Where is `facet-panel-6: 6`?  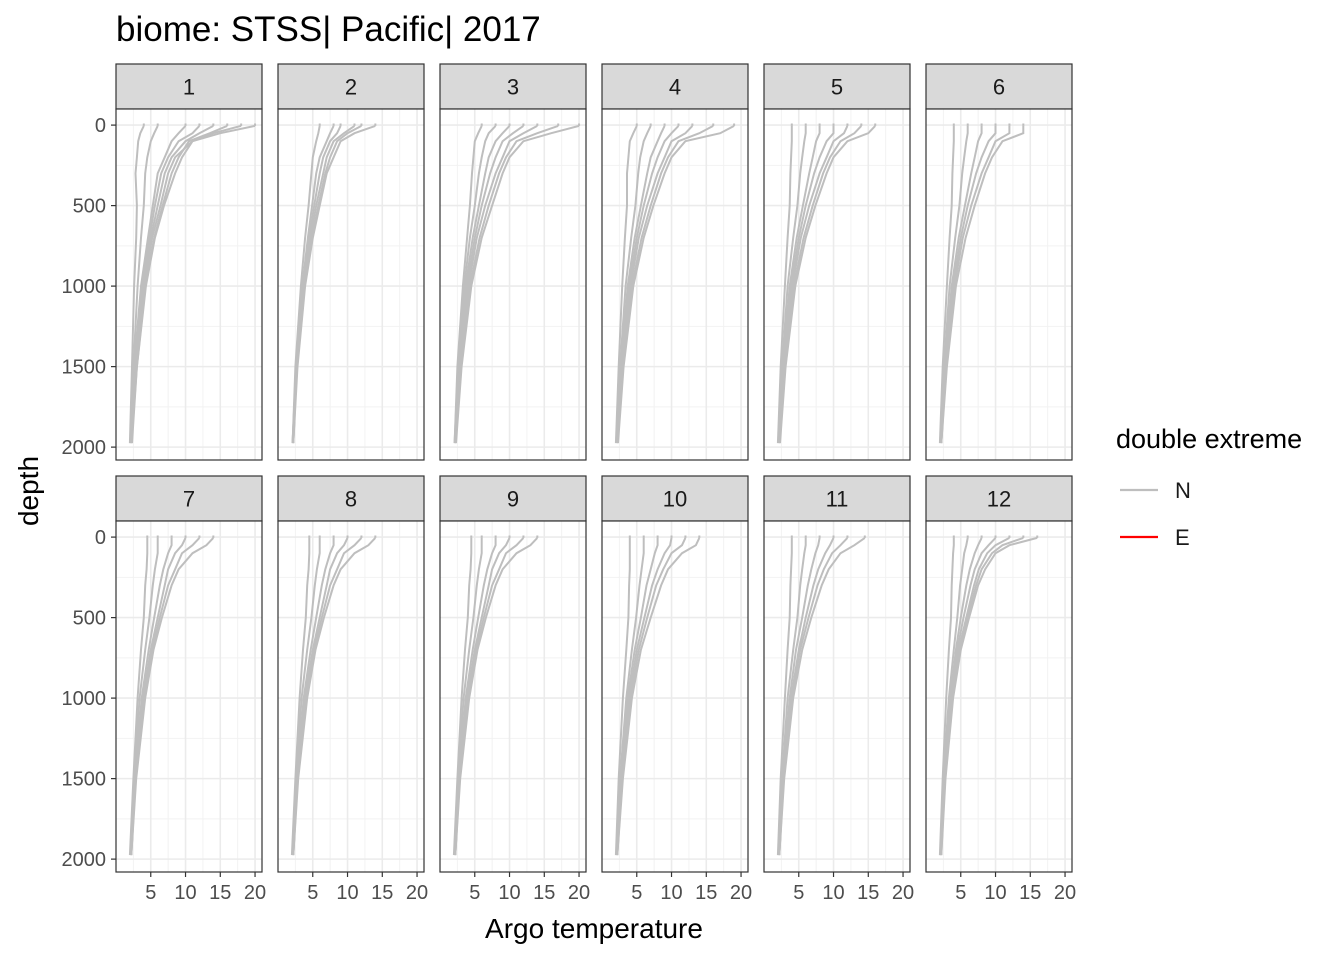 facet-panel-6: 6 is located at coordinates (999, 262).